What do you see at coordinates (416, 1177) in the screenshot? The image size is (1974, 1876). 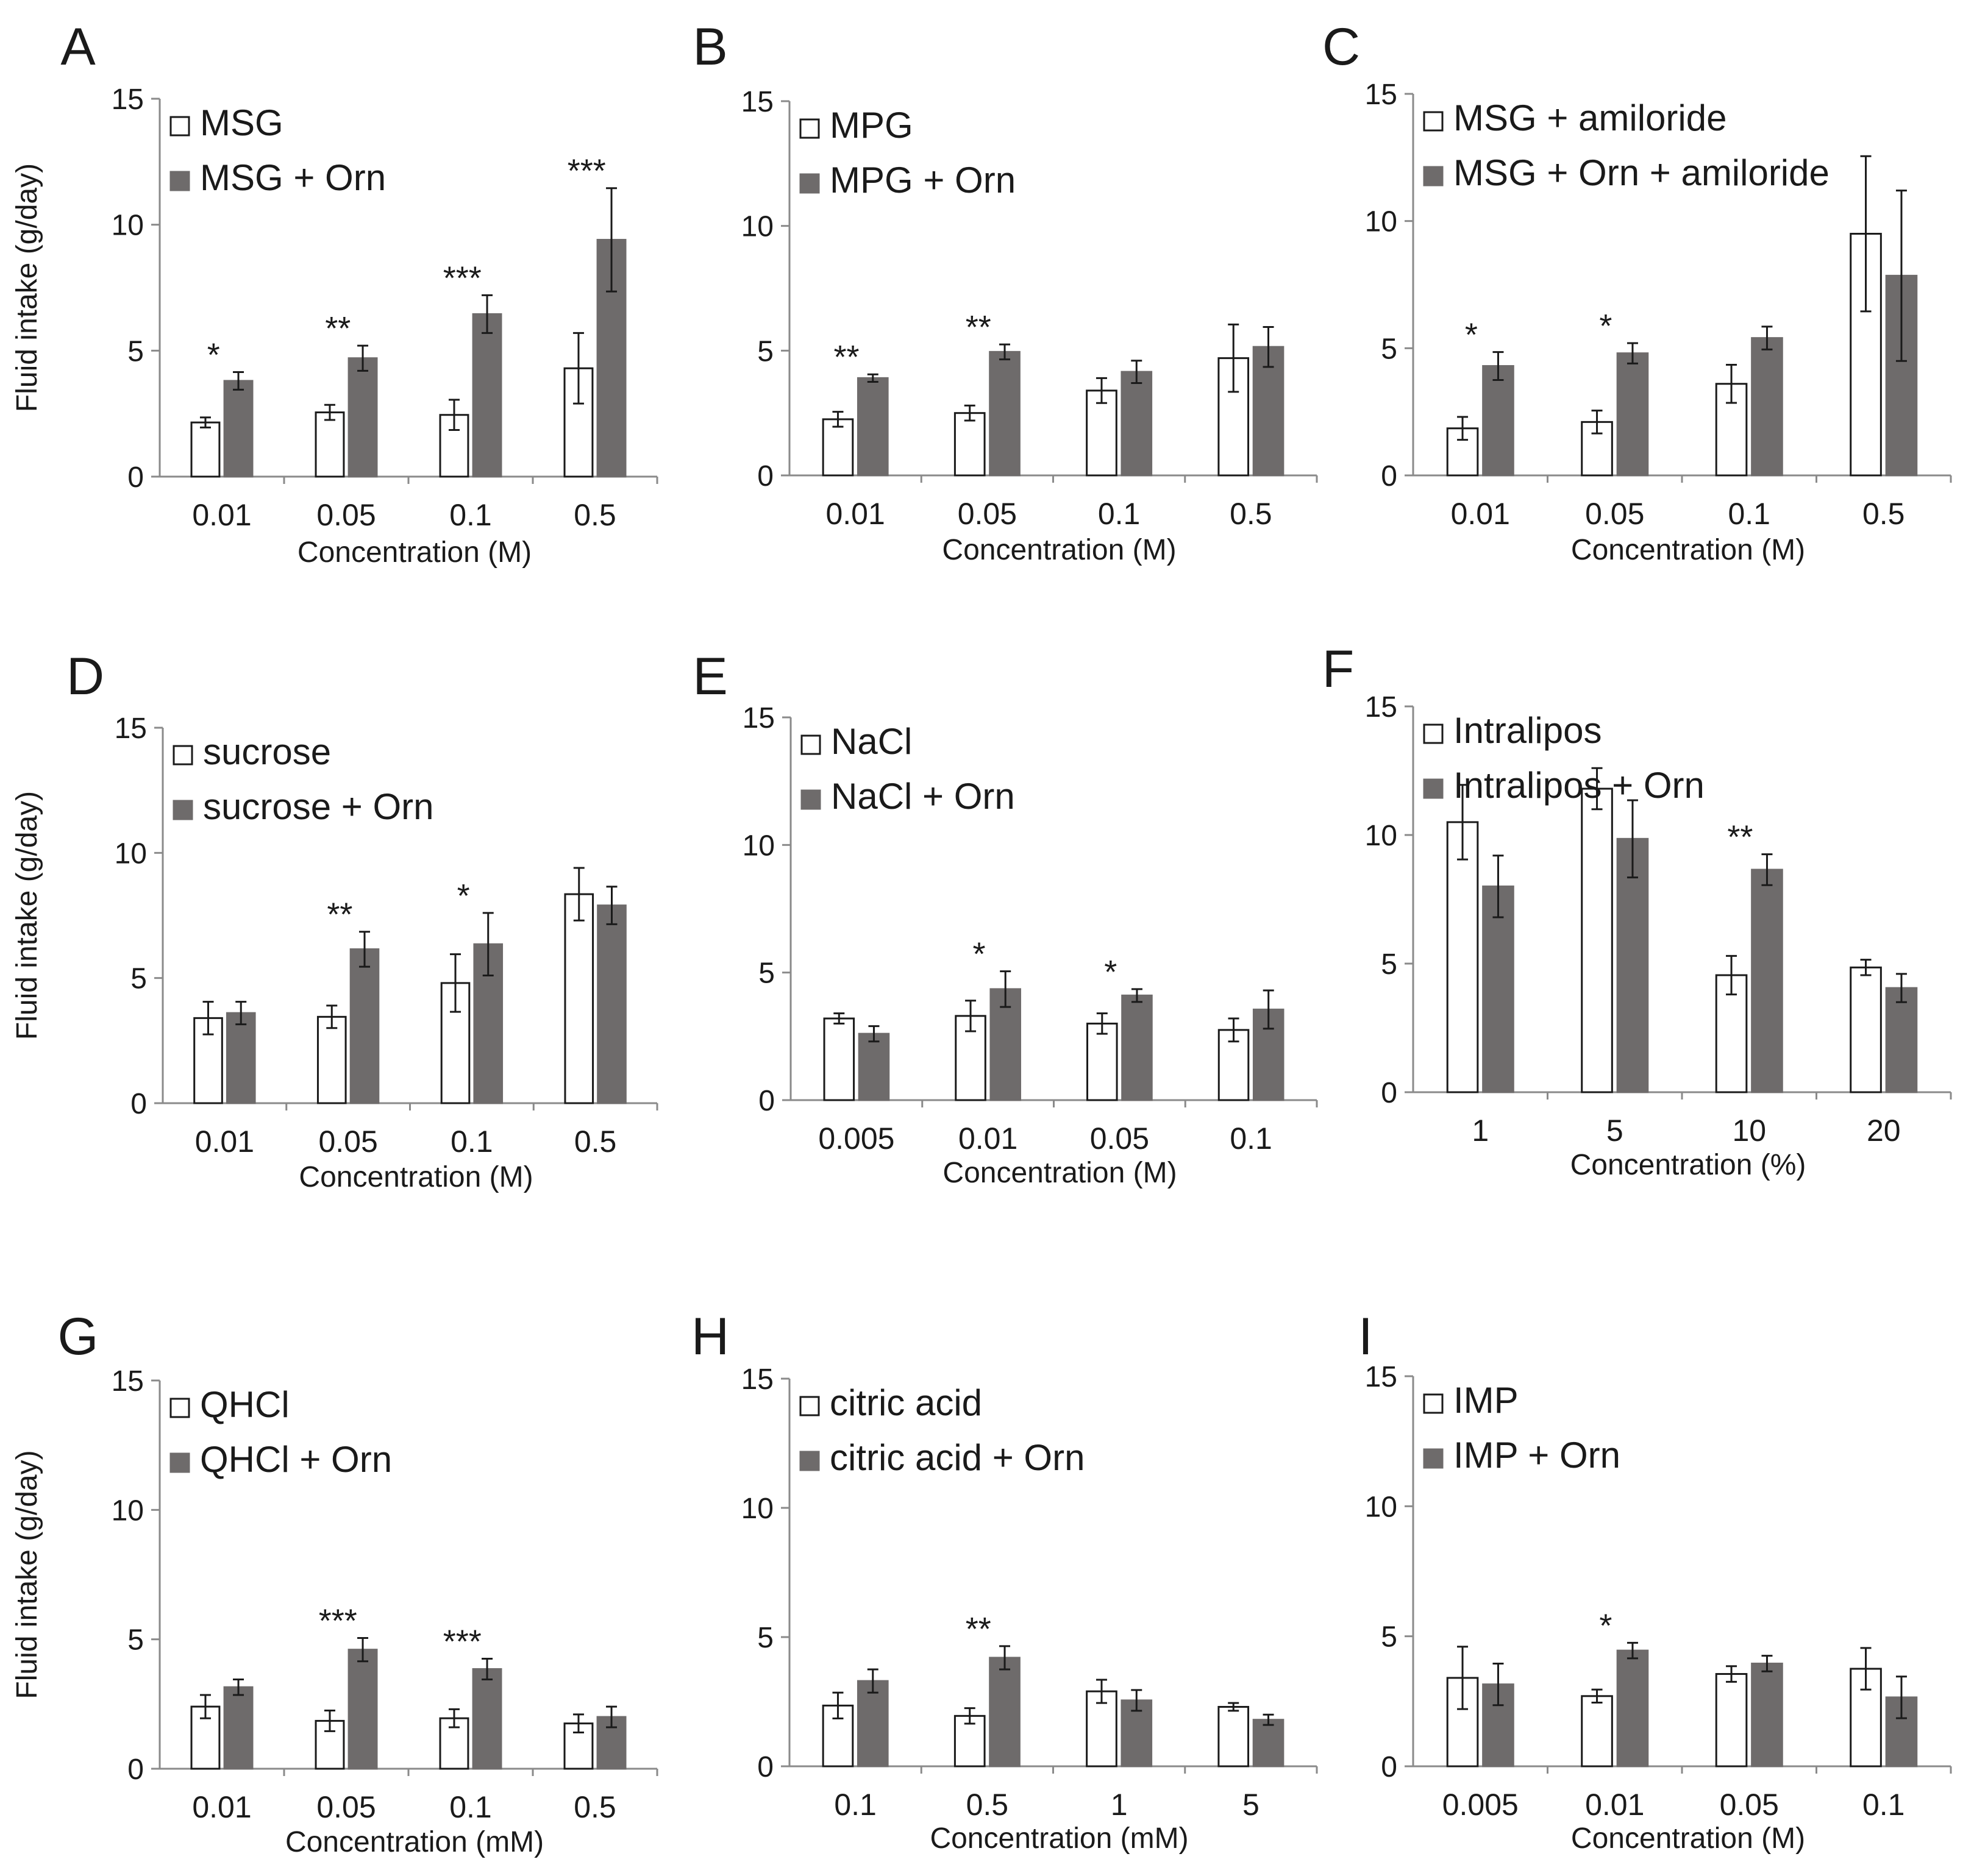 I see `x-axis-label: Concentration (M)` at bounding box center [416, 1177].